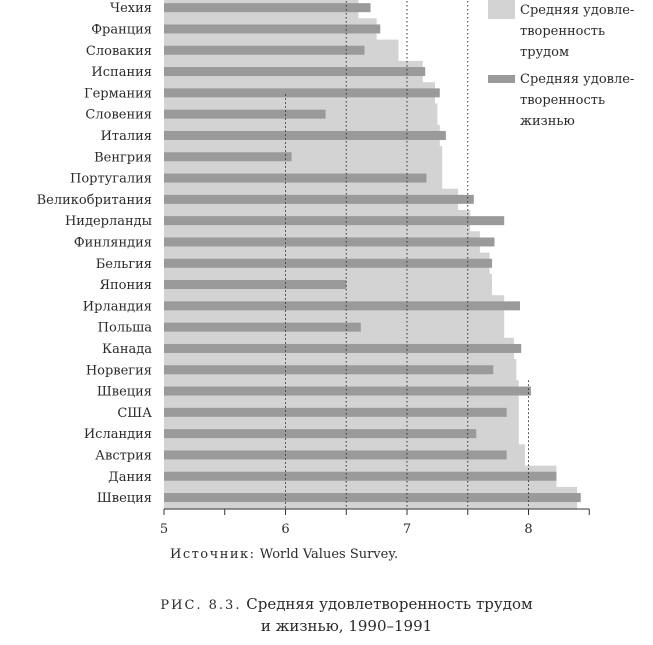  What do you see at coordinates (125, 328) in the screenshot?
I see `country-label: Польша` at bounding box center [125, 328].